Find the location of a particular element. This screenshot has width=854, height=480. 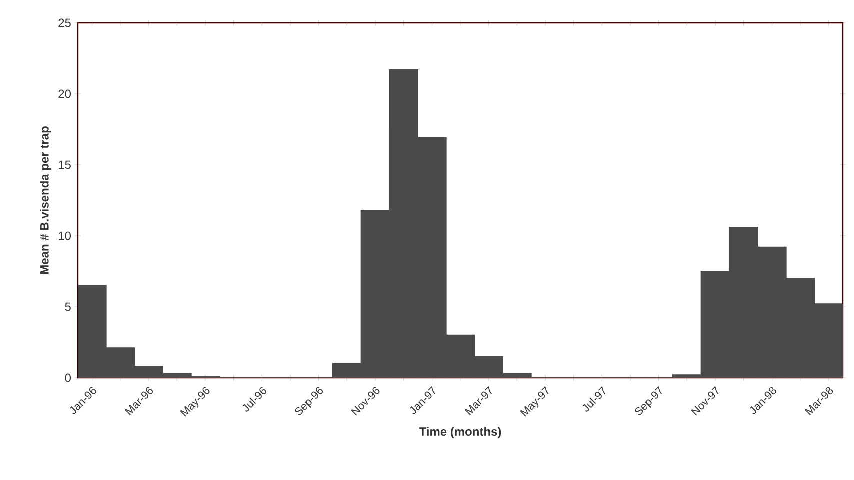

y-tick-label: 0 is located at coordinates (68, 378).